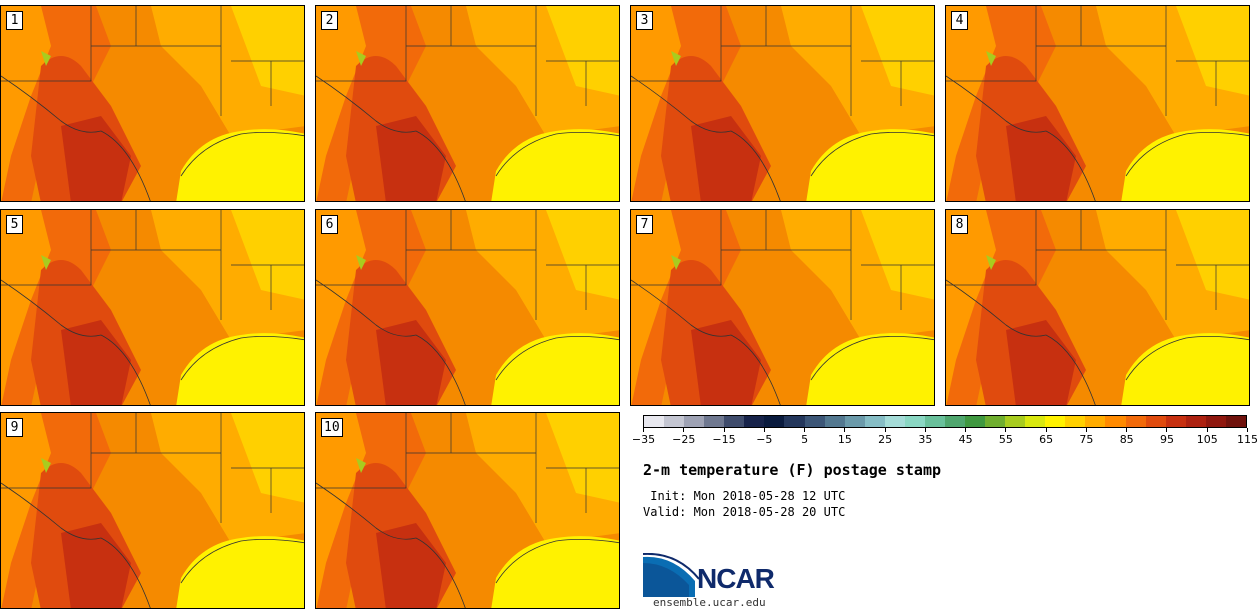 The width and height of the screenshot is (1260, 610). What do you see at coordinates (736, 578) in the screenshot?
I see `logo-text: NCAR` at bounding box center [736, 578].